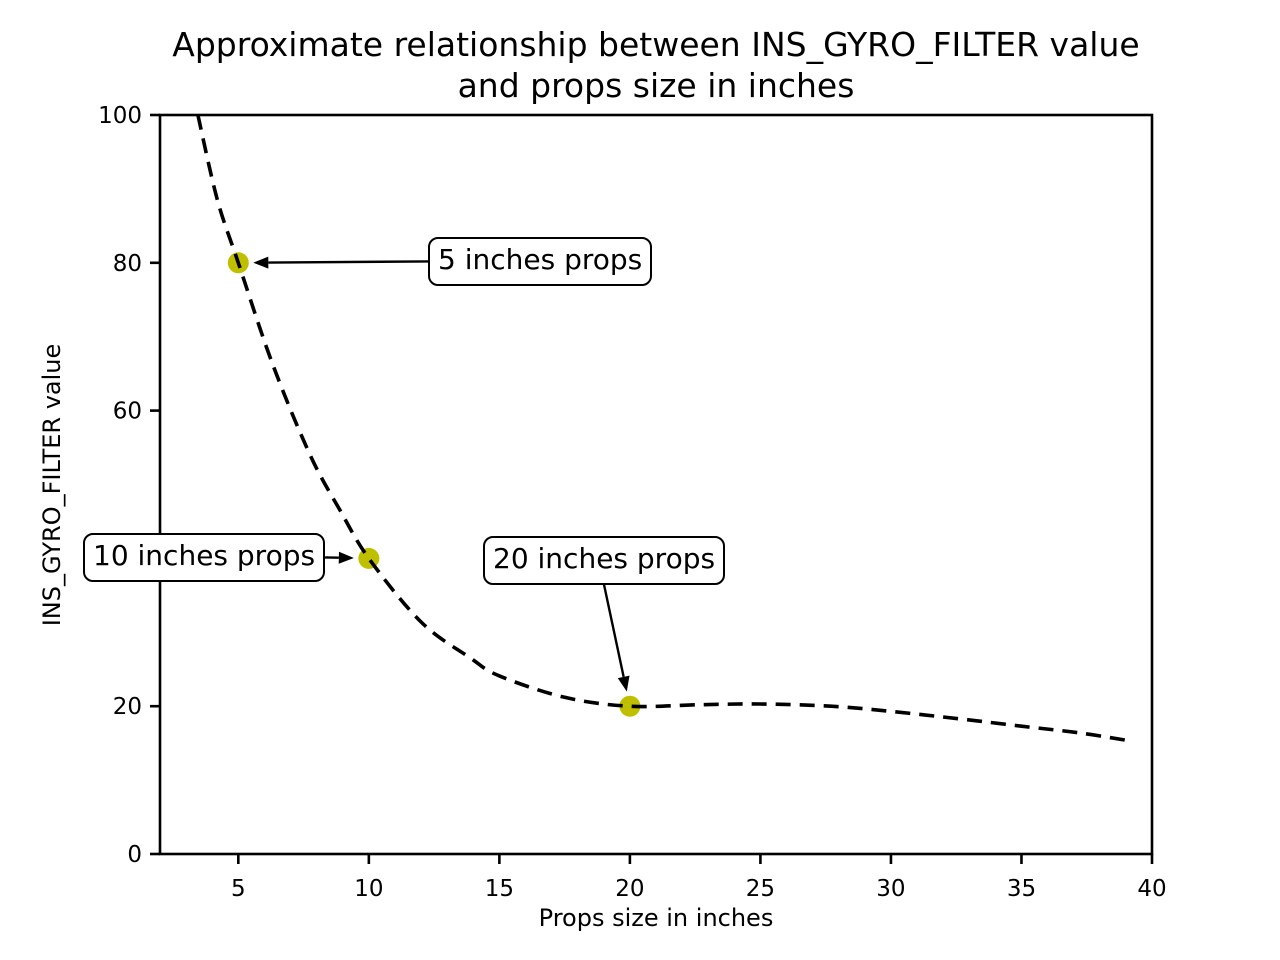  Describe the element at coordinates (238, 889) in the screenshot. I see `x-tick-label: 5` at that location.